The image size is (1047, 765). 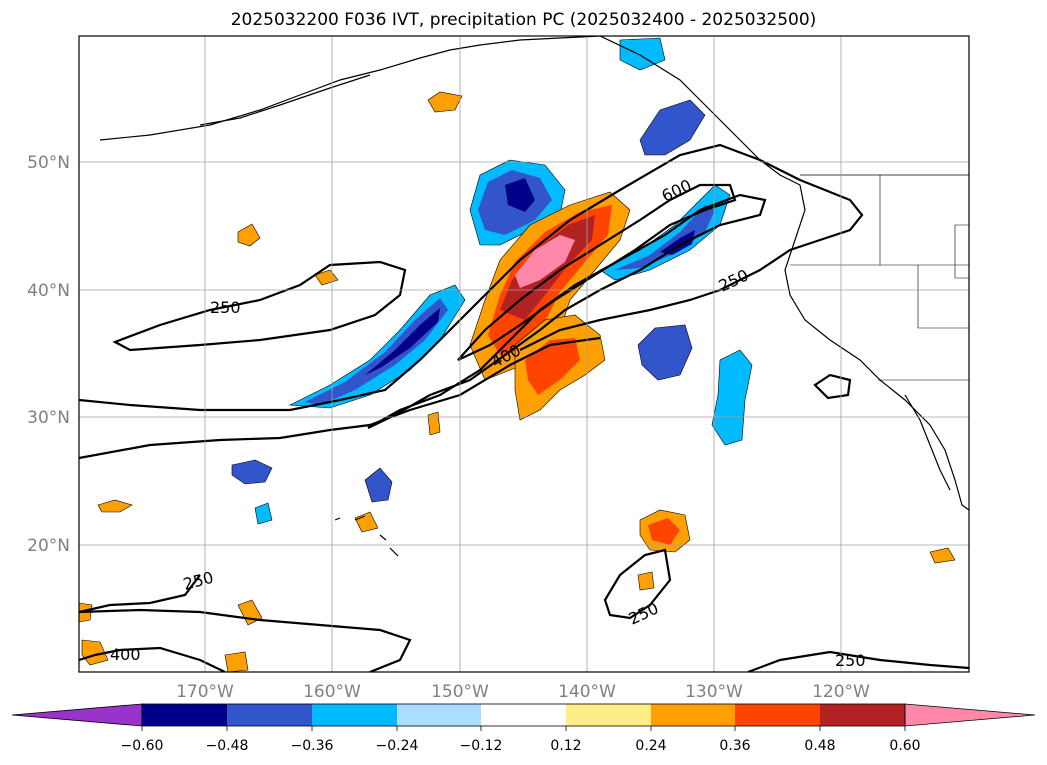 What do you see at coordinates (832, 386) in the screenshot?
I see `contour-250-small-loop` at bounding box center [832, 386].